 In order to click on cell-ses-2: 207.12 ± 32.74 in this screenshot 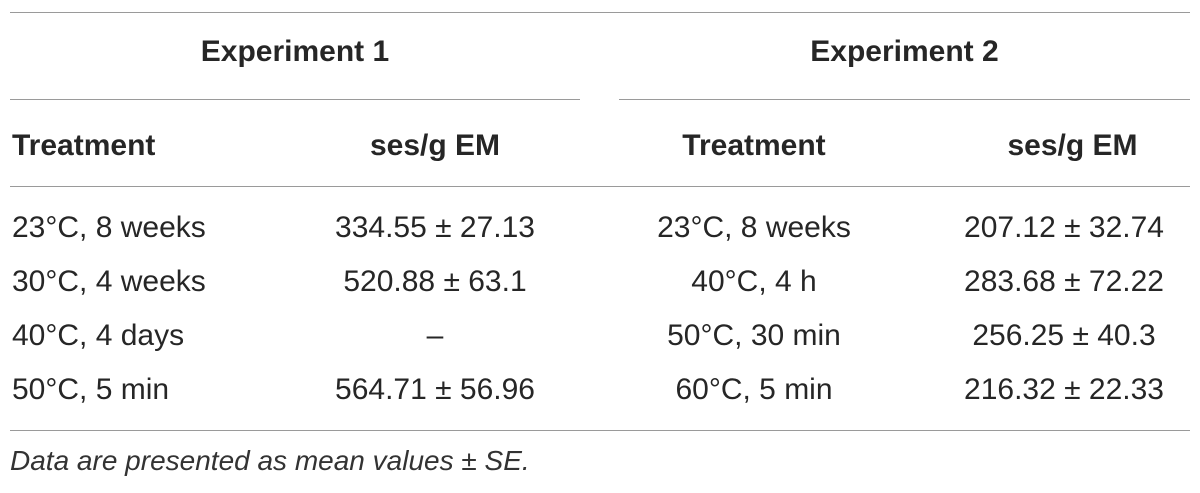, I will do `click(1064, 227)`.